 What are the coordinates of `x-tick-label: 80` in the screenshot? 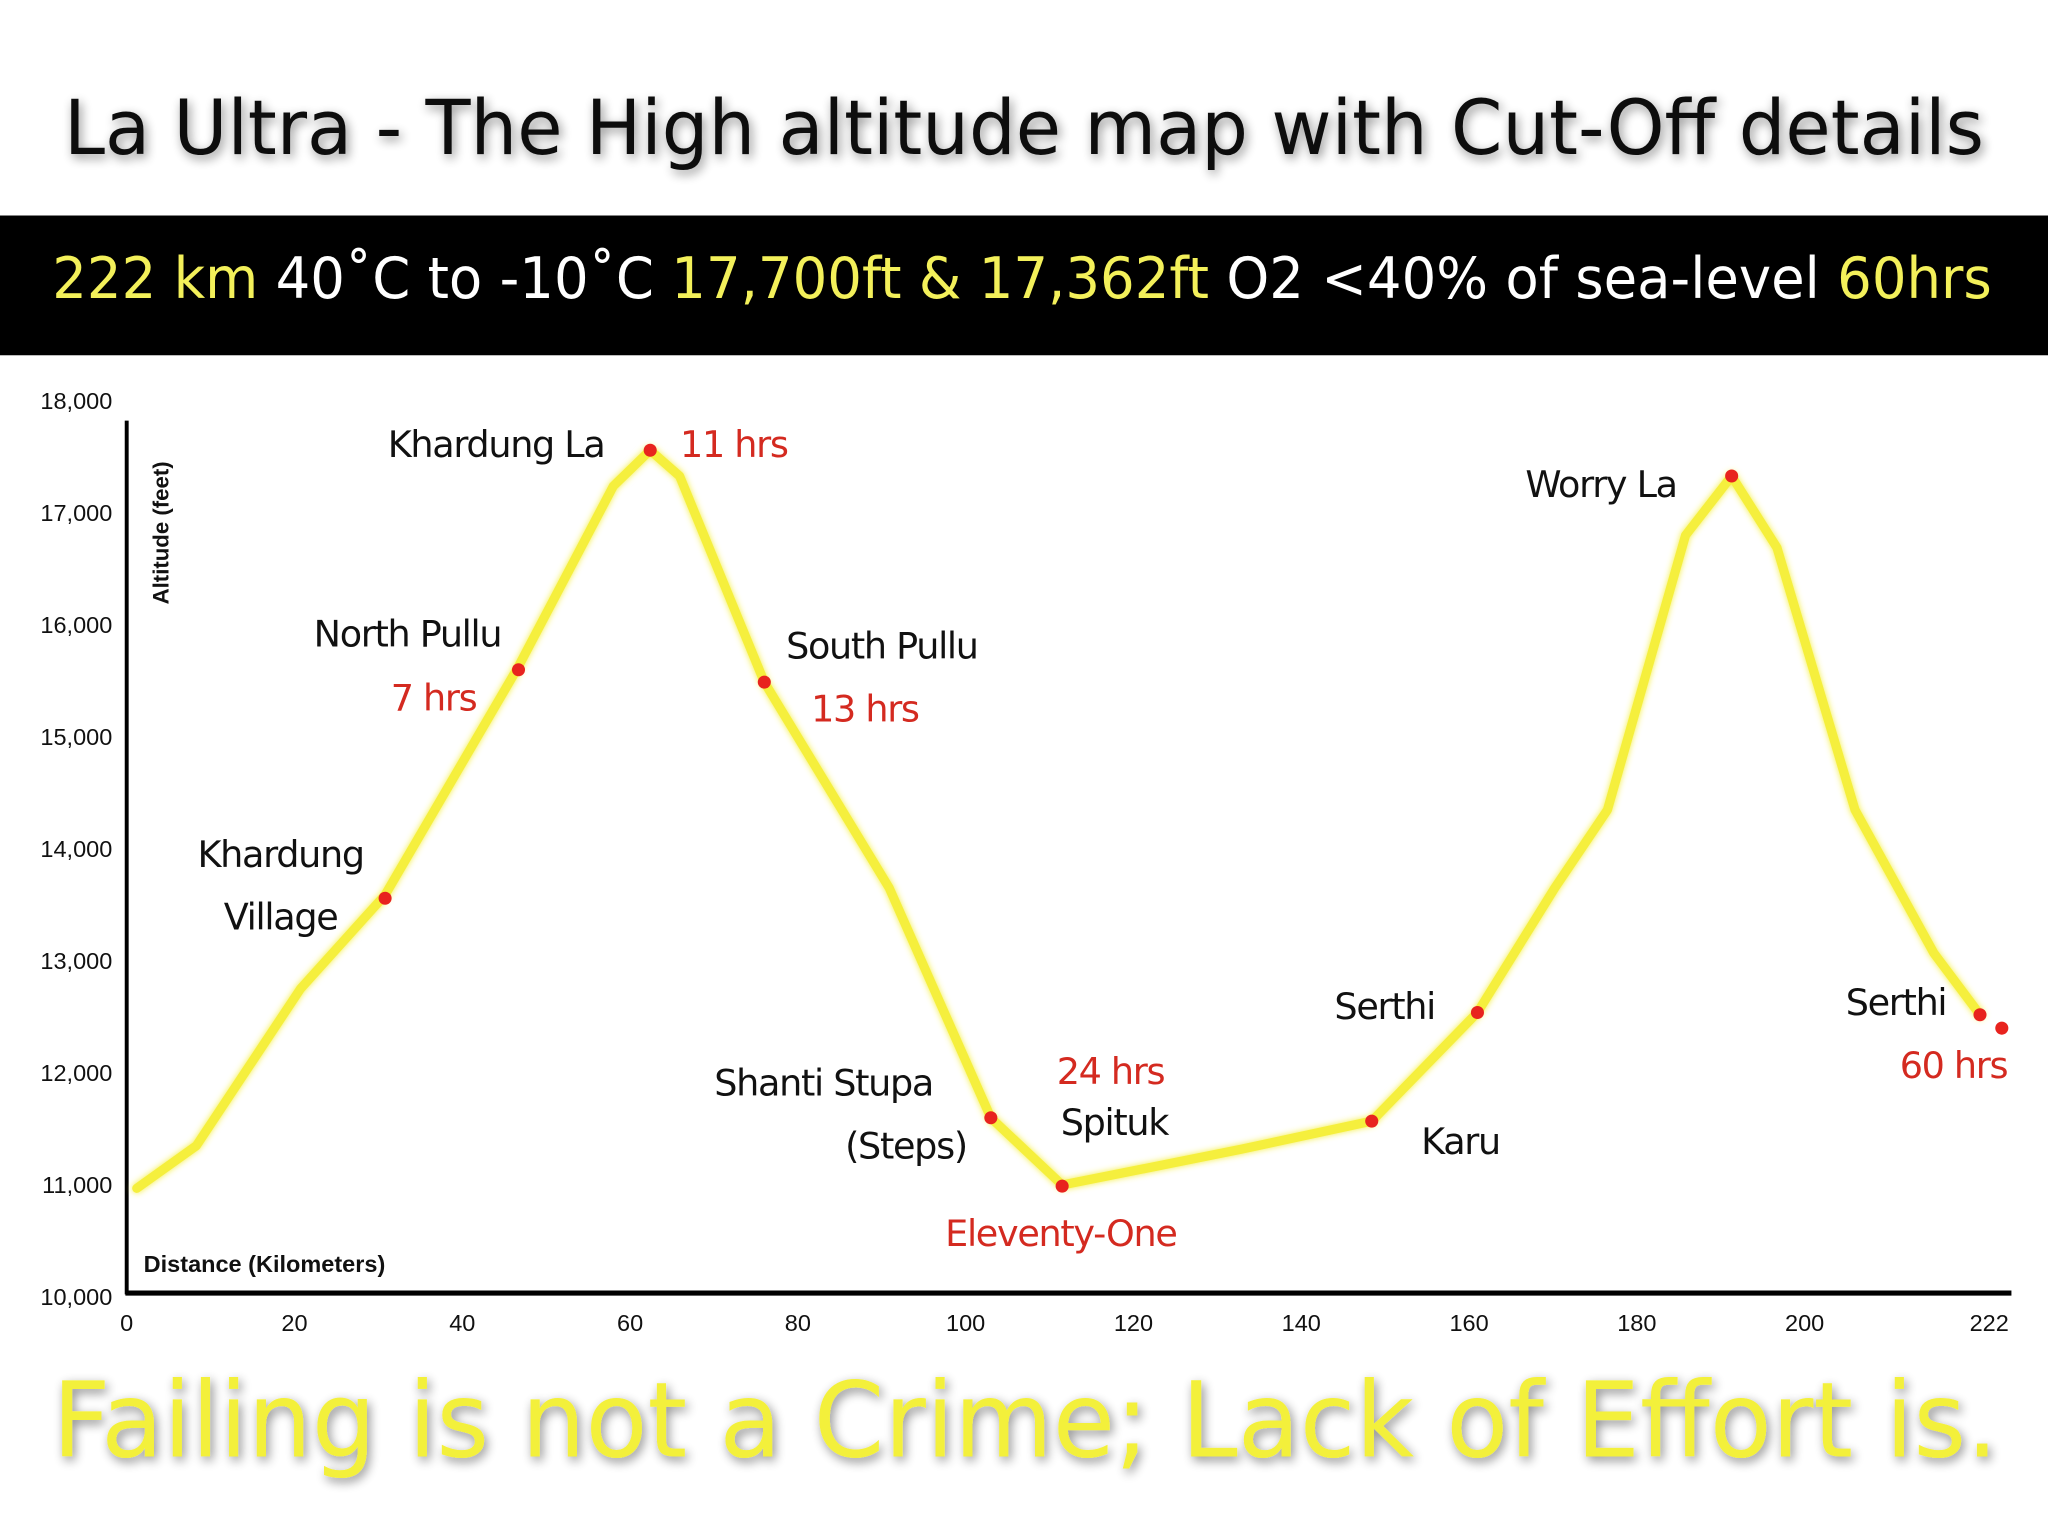 It's located at (798, 1323).